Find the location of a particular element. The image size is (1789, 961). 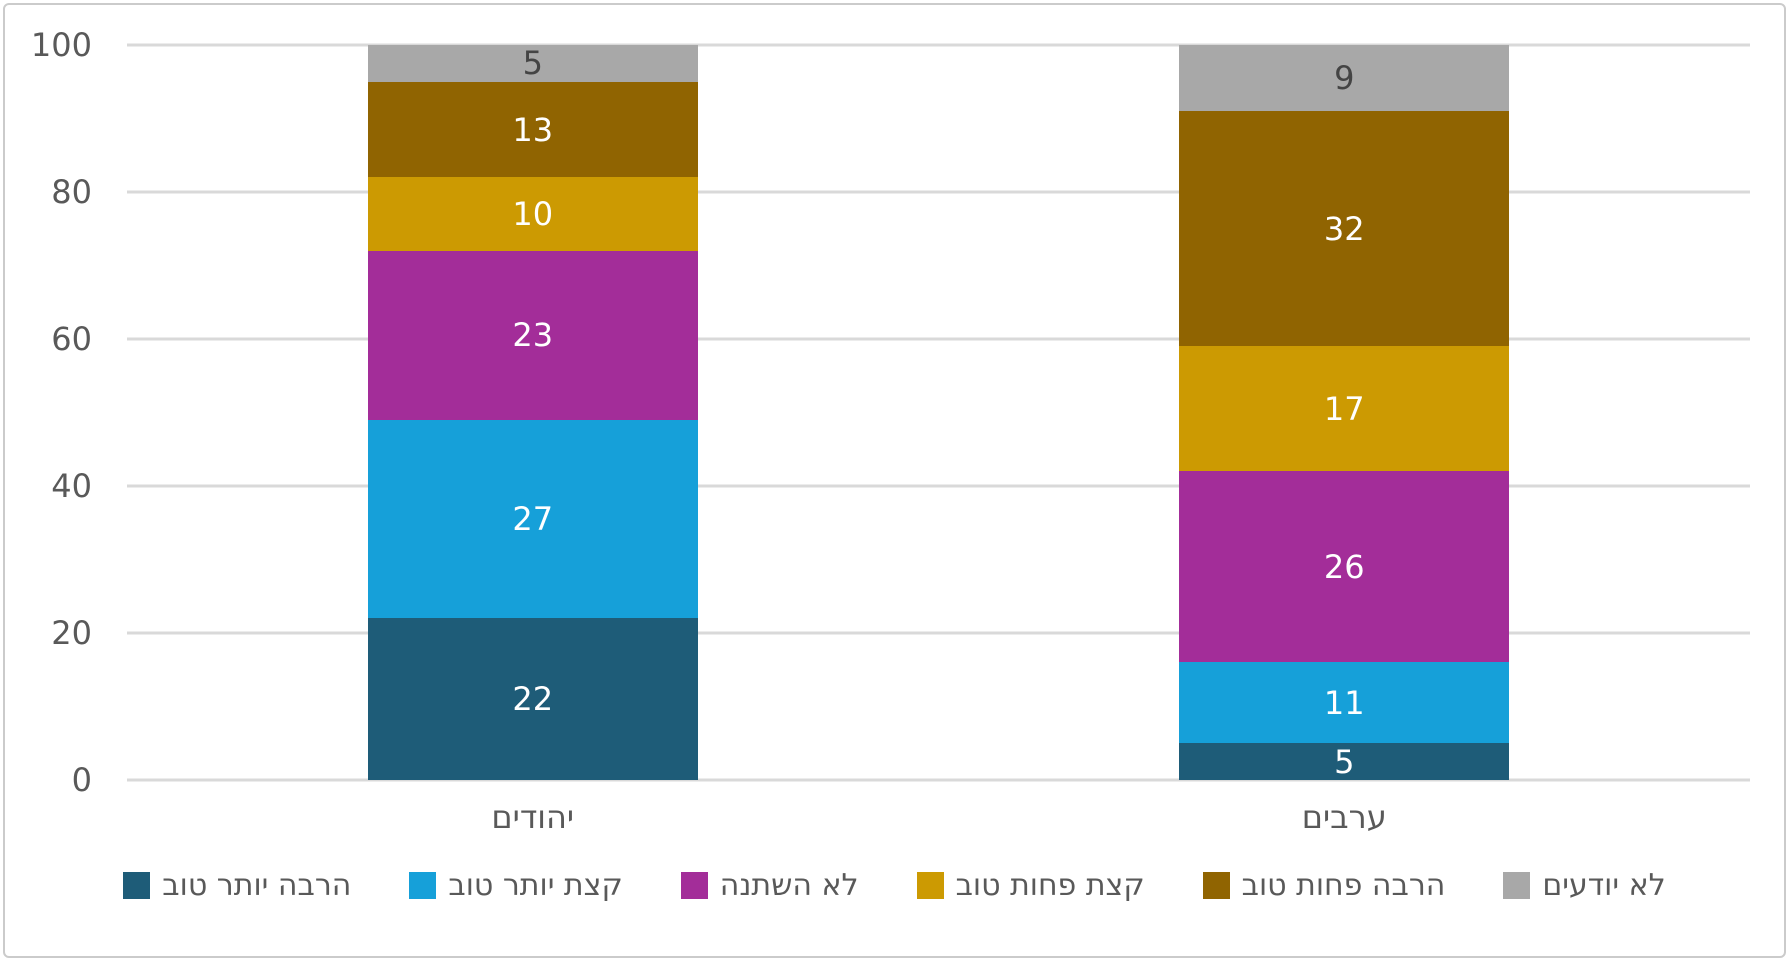

segment-value-label: 23 is located at coordinates (533, 335).